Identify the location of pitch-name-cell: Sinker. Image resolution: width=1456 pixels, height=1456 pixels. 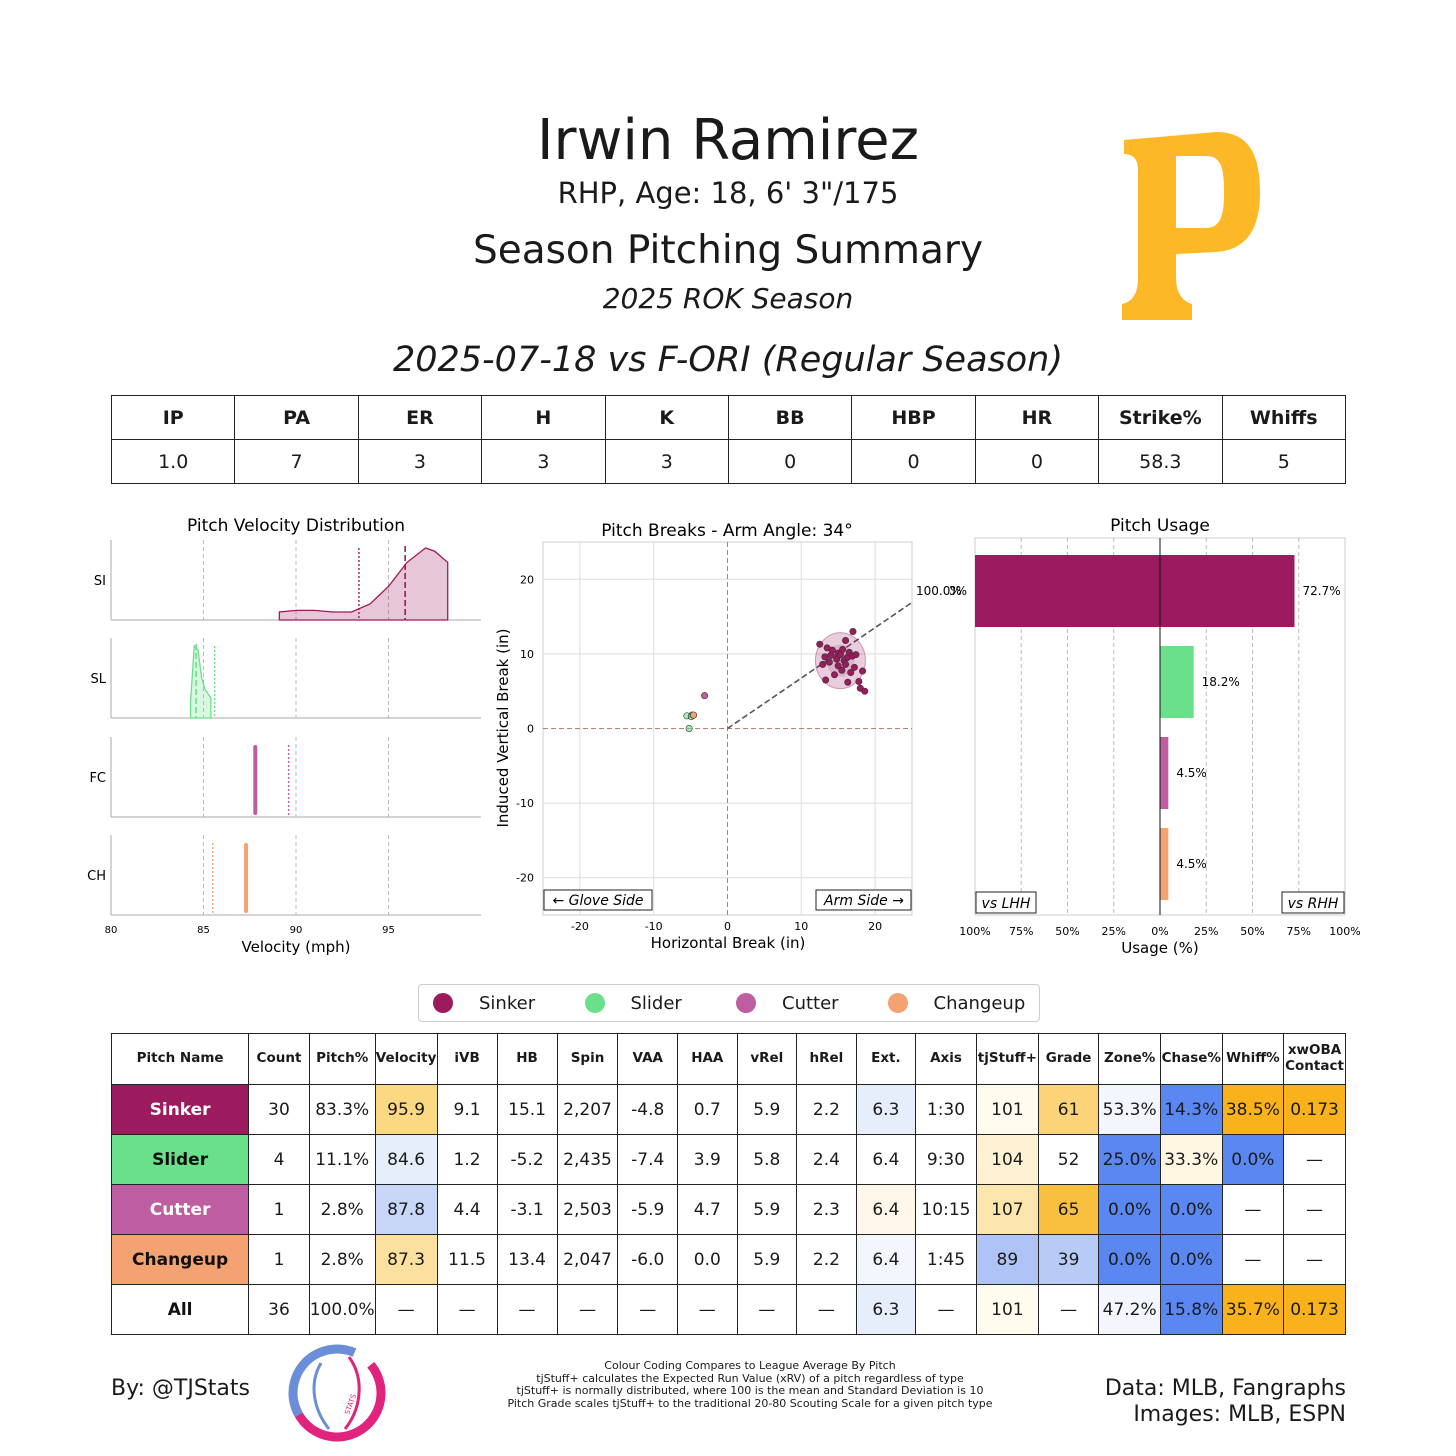
(180, 1109).